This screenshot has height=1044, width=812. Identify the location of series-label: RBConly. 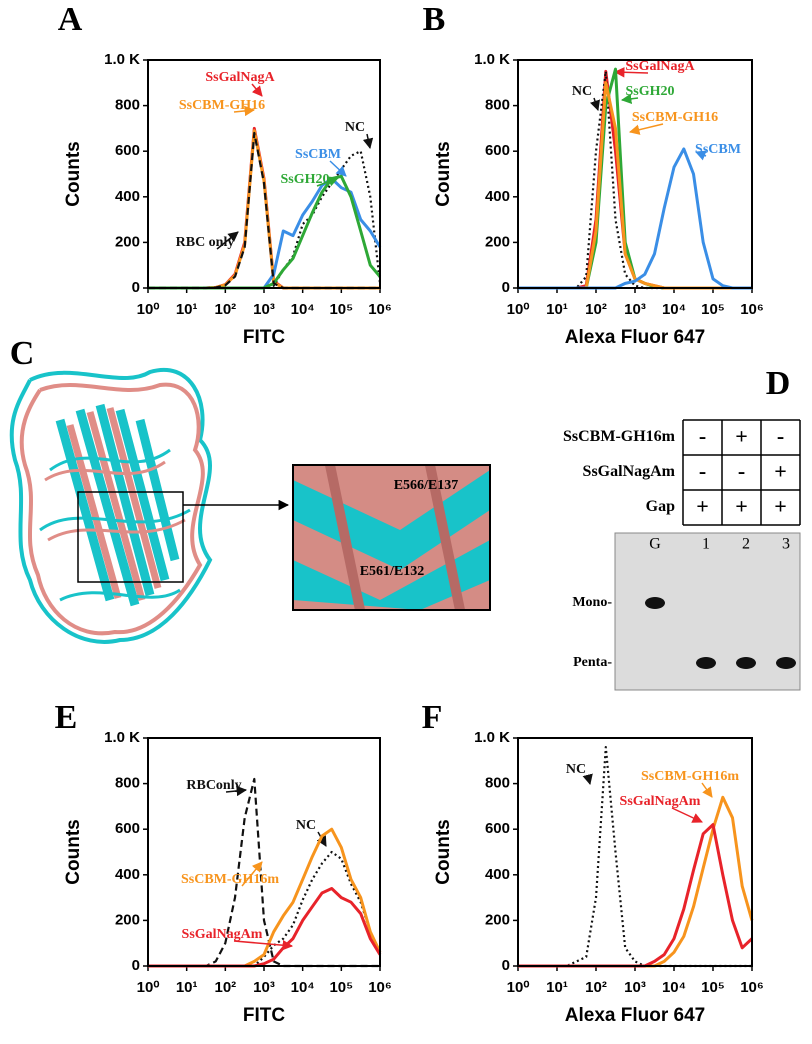
(213, 785).